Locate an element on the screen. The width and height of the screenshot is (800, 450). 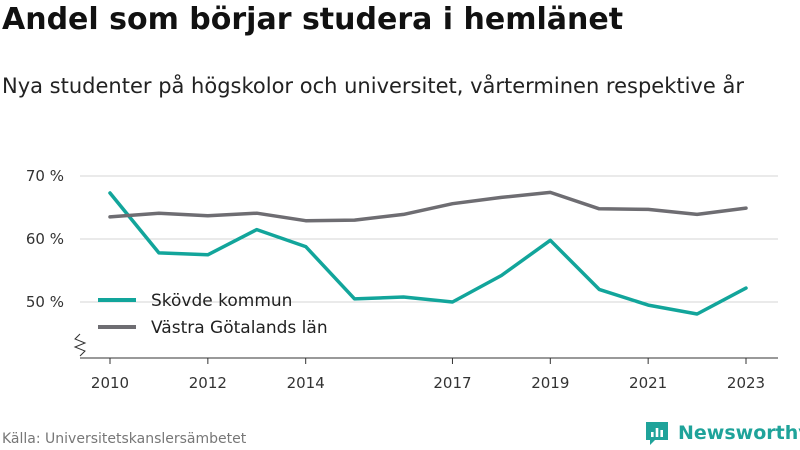
x-tick-label: 2014 is located at coordinates (306, 383).